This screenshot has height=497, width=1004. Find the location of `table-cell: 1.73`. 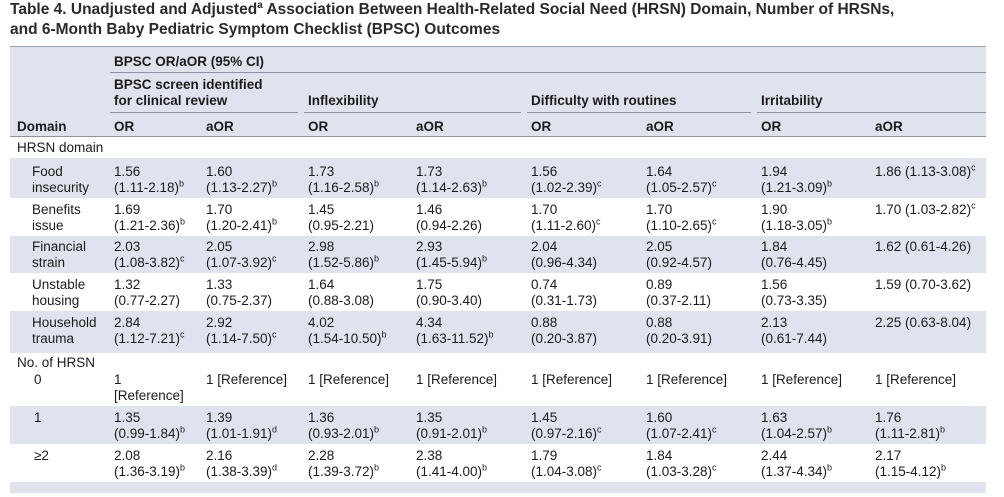

table-cell: 1.73 is located at coordinates (429, 172).